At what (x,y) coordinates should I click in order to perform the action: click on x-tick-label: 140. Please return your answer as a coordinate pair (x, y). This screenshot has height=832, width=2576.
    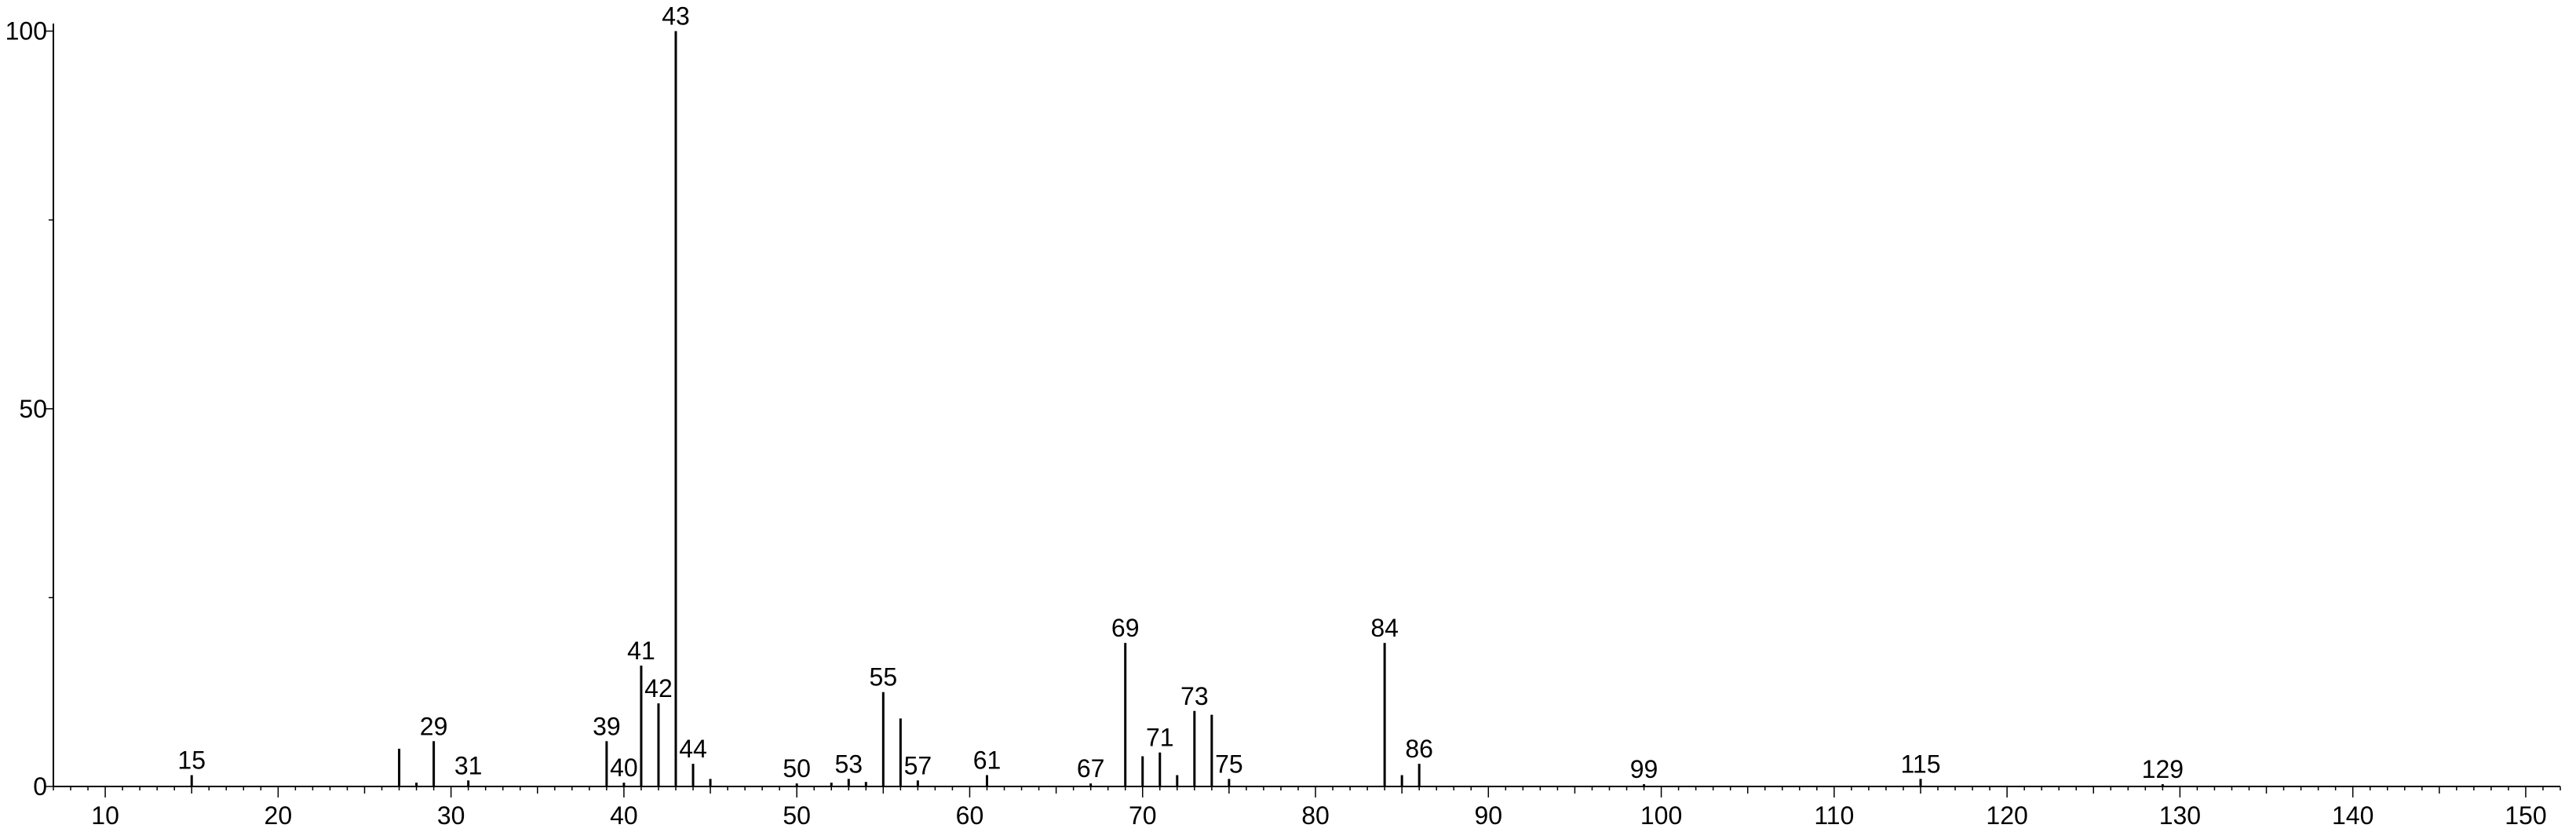
    Looking at the image, I should click on (2352, 815).